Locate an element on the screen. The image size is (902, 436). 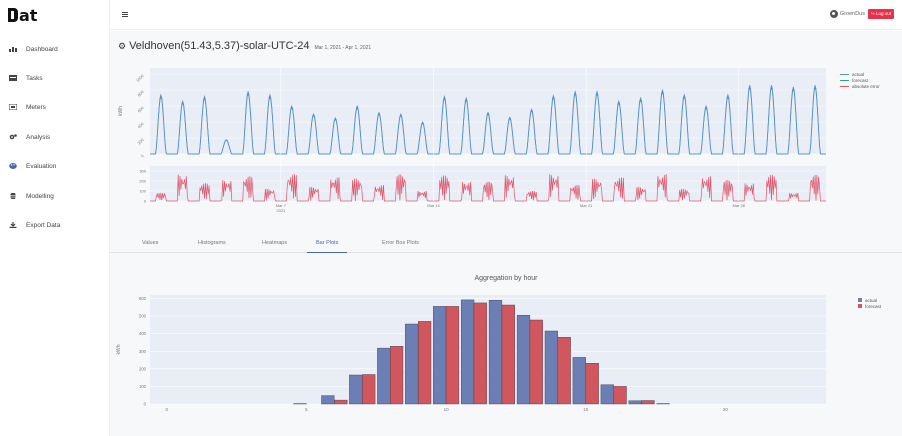
sidebar-item-dashboard: Dashboard is located at coordinates (33, 49).